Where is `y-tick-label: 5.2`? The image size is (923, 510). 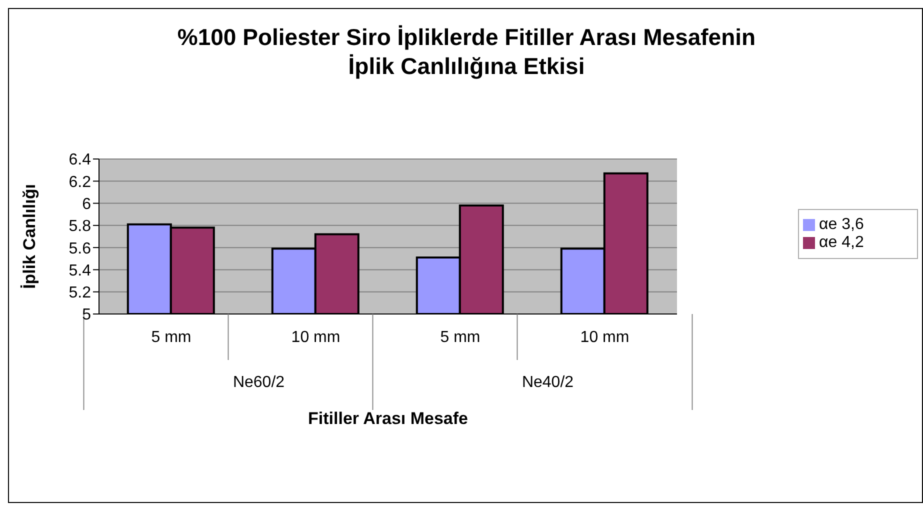
y-tick-label: 5.2 is located at coordinates (80, 293).